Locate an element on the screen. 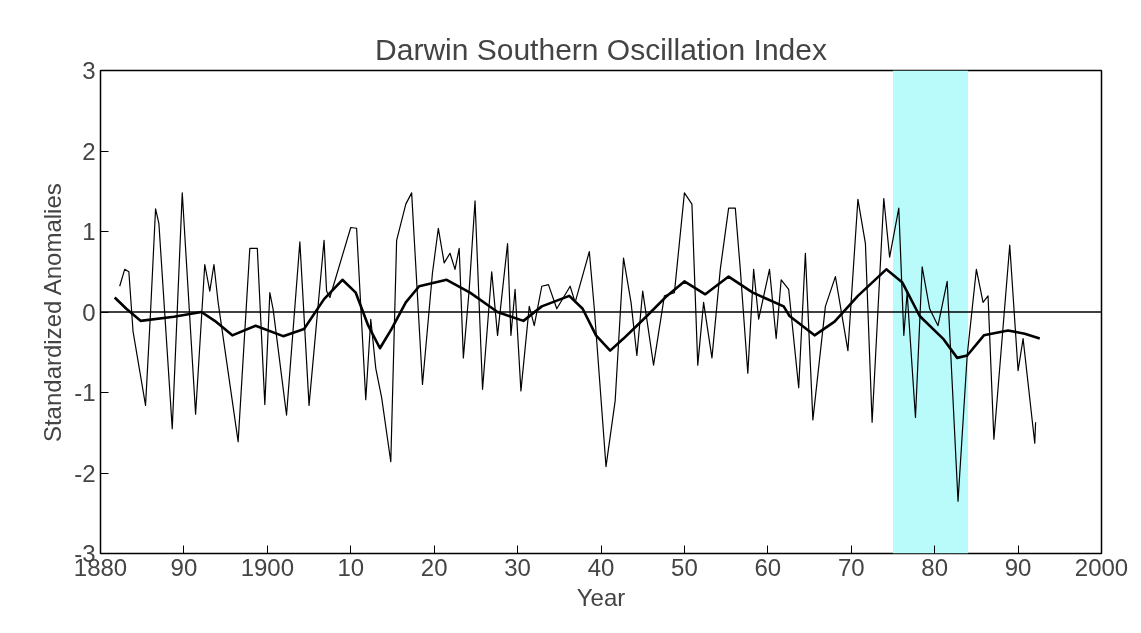  x-tick-label: 80 is located at coordinates (935, 567).